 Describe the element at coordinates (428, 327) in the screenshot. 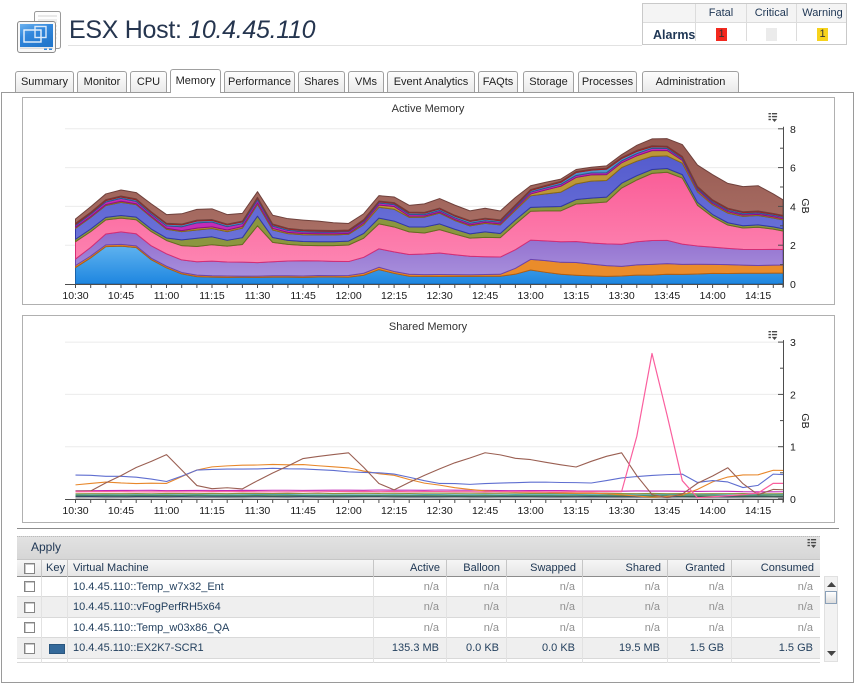

I see `svg-text: Shared Memory` at that location.